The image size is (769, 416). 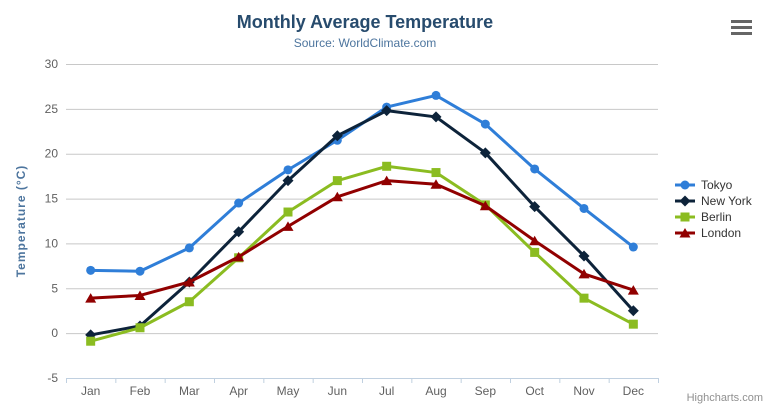 I want to click on chart-title: Monthly Average Temperature, so click(x=365, y=22).